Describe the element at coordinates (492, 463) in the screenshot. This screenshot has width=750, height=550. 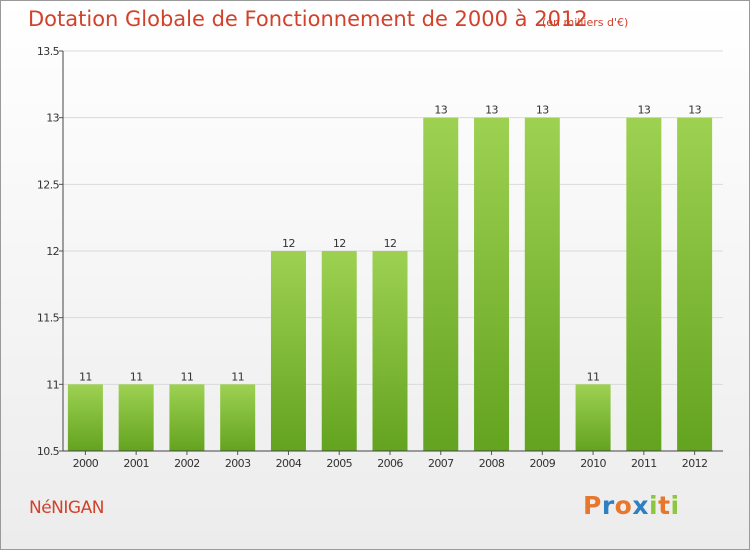
I see `x-tick-label: 2008` at that location.